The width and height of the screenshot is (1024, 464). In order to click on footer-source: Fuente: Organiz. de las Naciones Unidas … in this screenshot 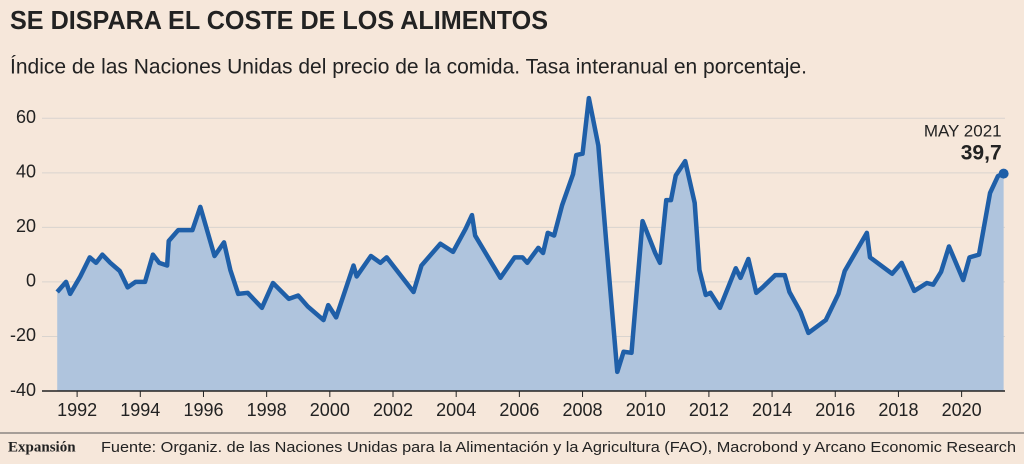, I will do `click(558, 447)`.